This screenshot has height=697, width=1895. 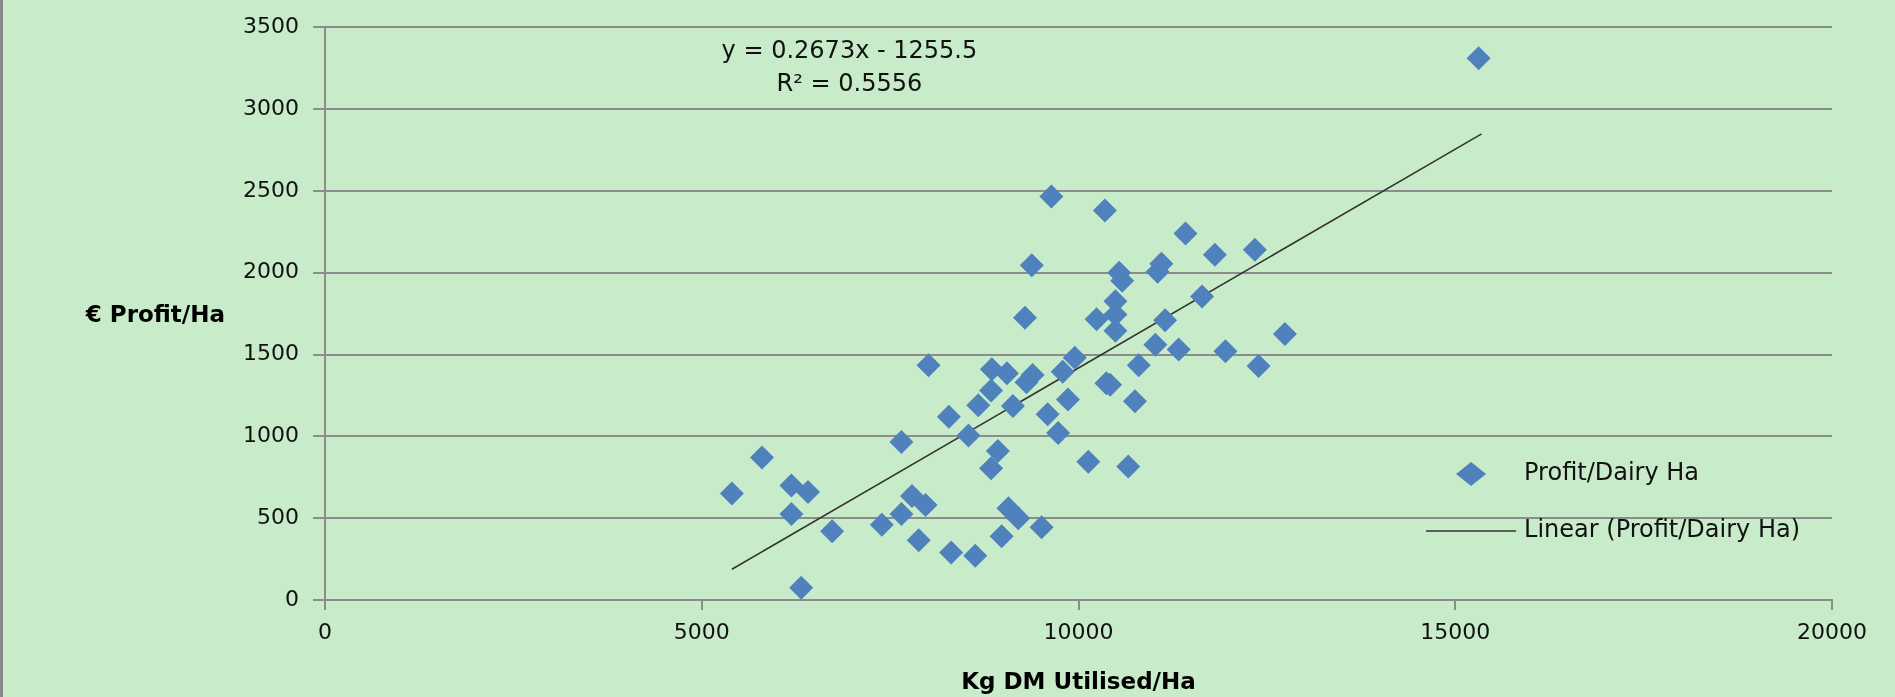 What do you see at coordinates (271, 25) in the screenshot?
I see `y-tick-label: 3500` at bounding box center [271, 25].